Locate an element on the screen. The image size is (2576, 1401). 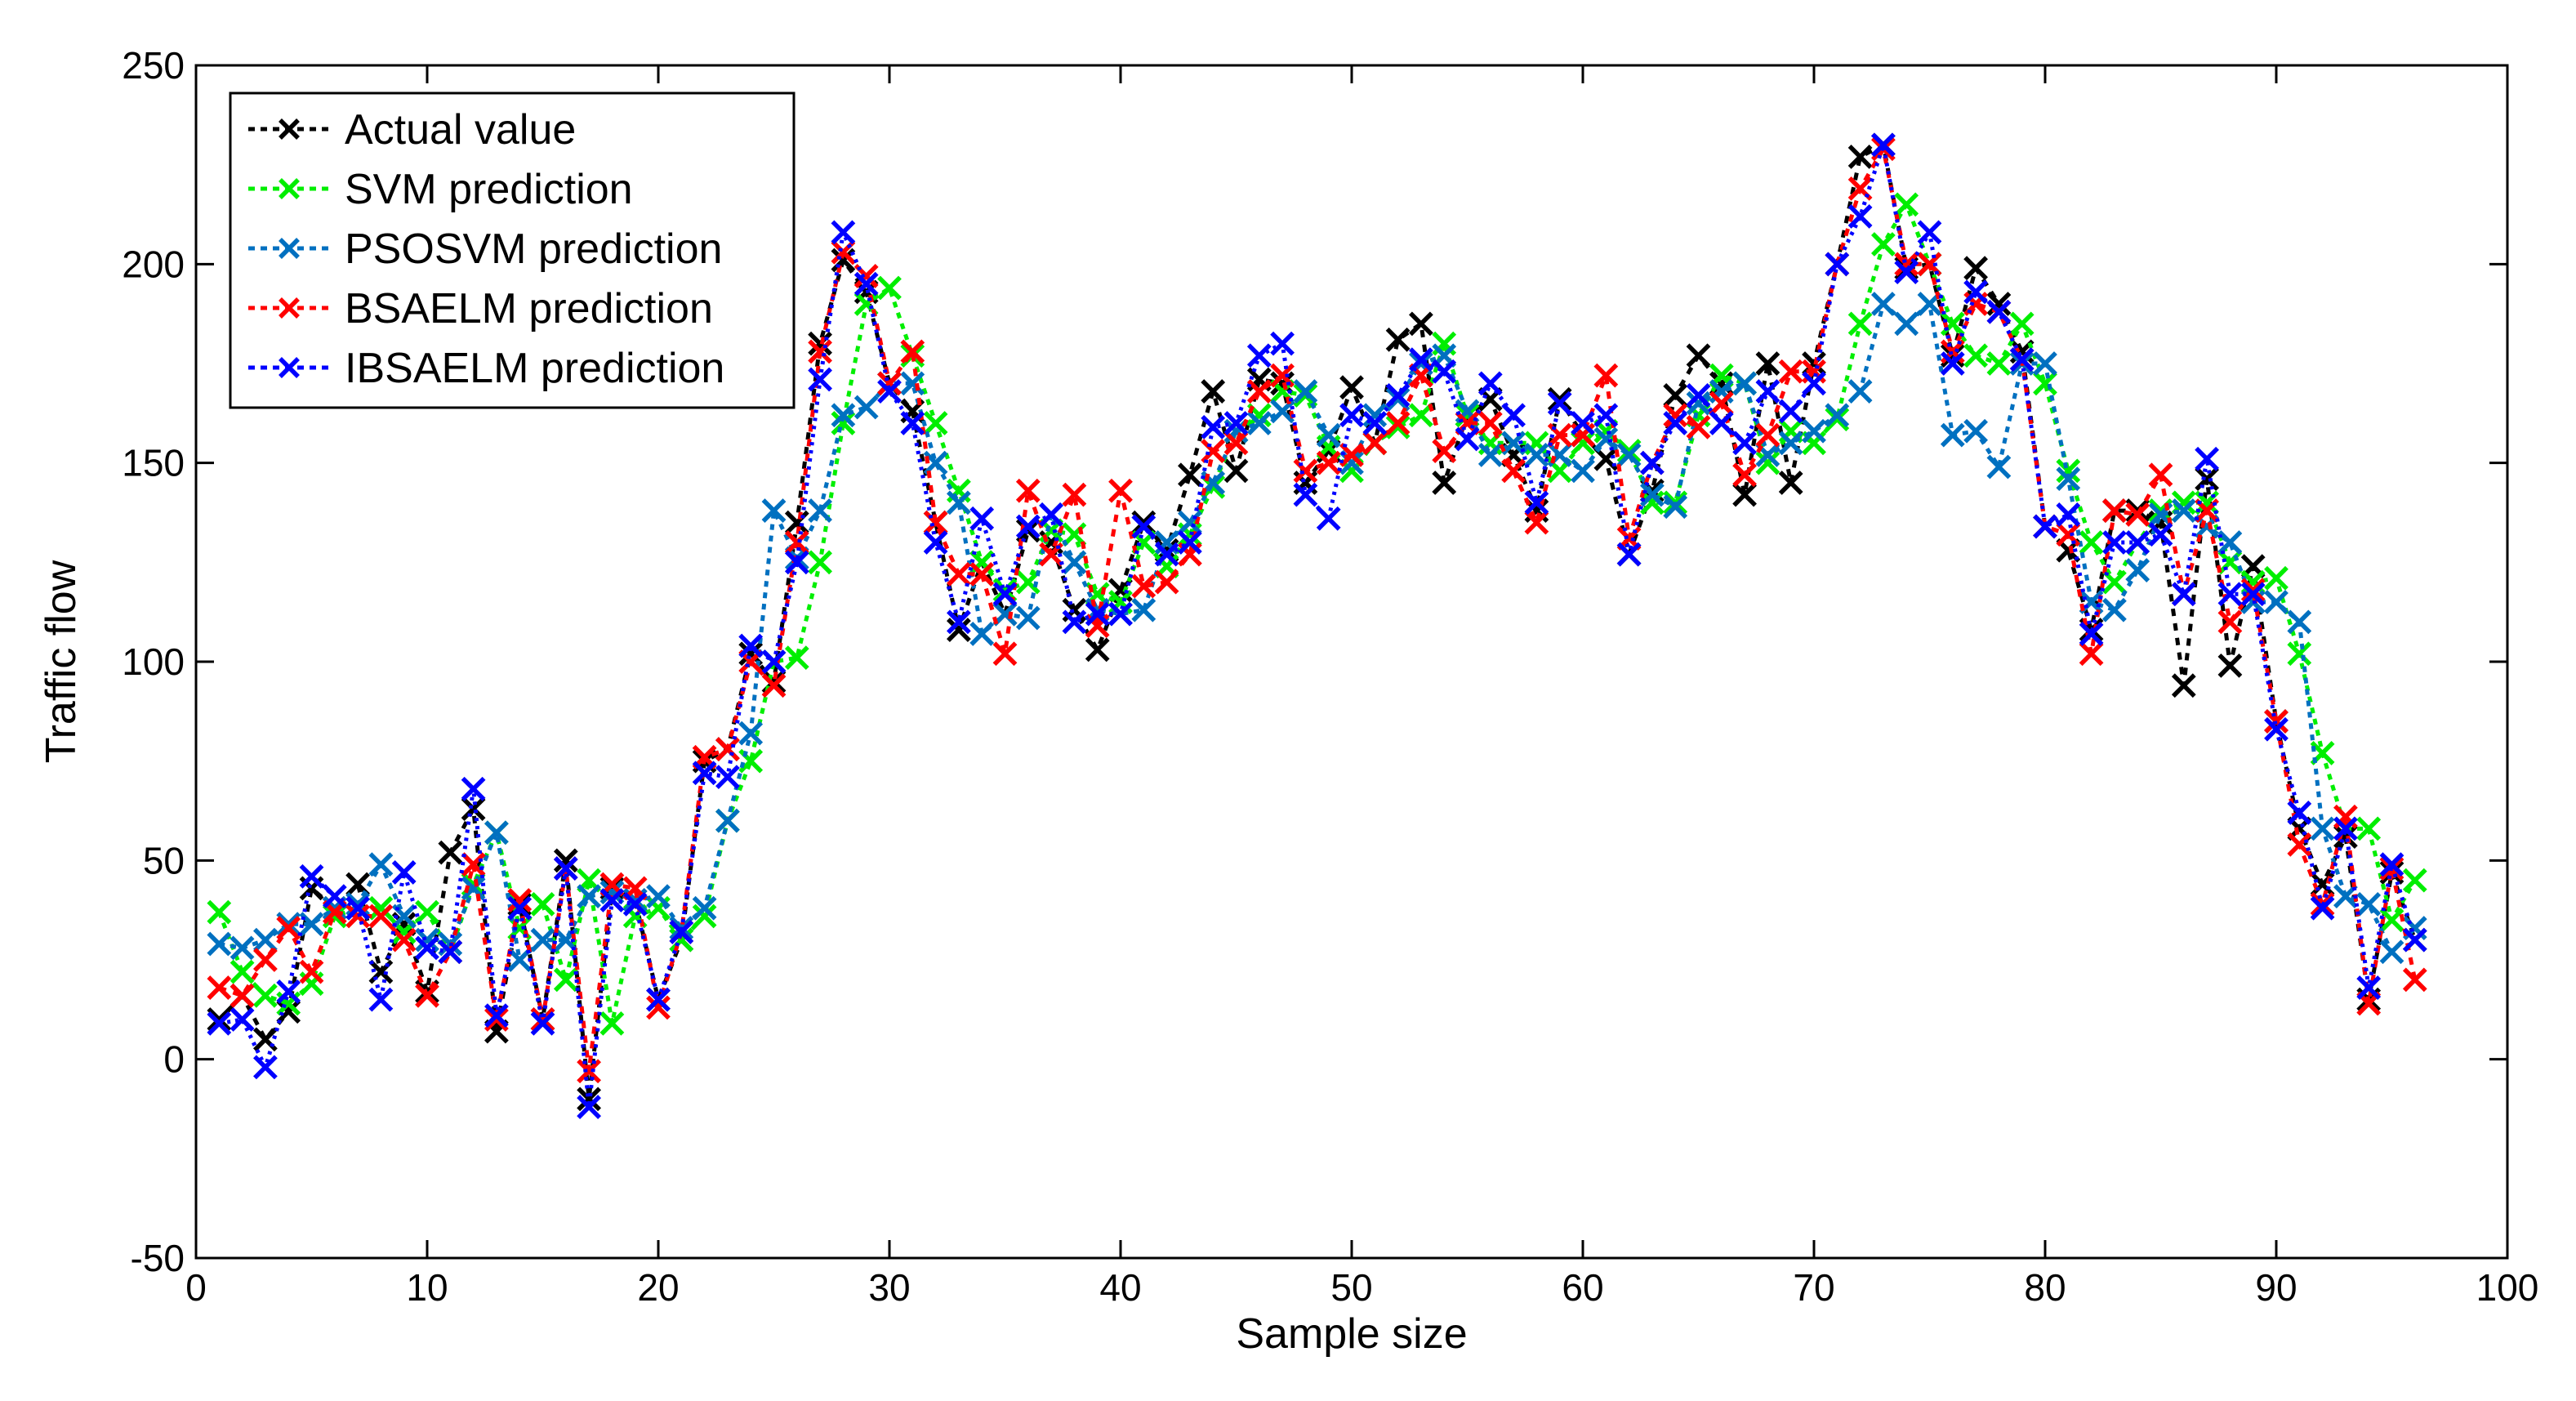
legend-label: Actual value is located at coordinates (460, 130).